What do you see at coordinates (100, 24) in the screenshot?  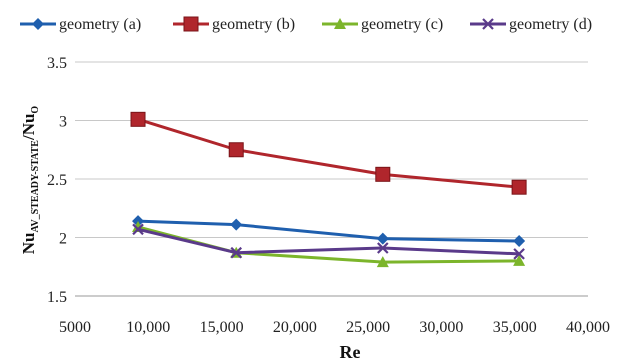 I see `legend-label: geometry (a)` at bounding box center [100, 24].